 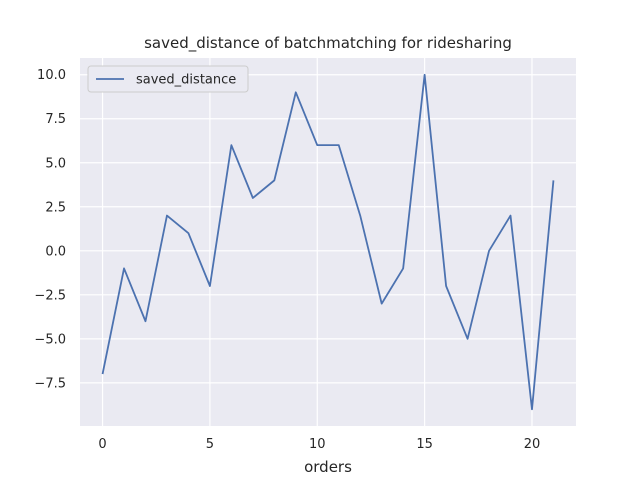 What do you see at coordinates (55, 251) in the screenshot?
I see `y-tick-label: 0.0` at bounding box center [55, 251].